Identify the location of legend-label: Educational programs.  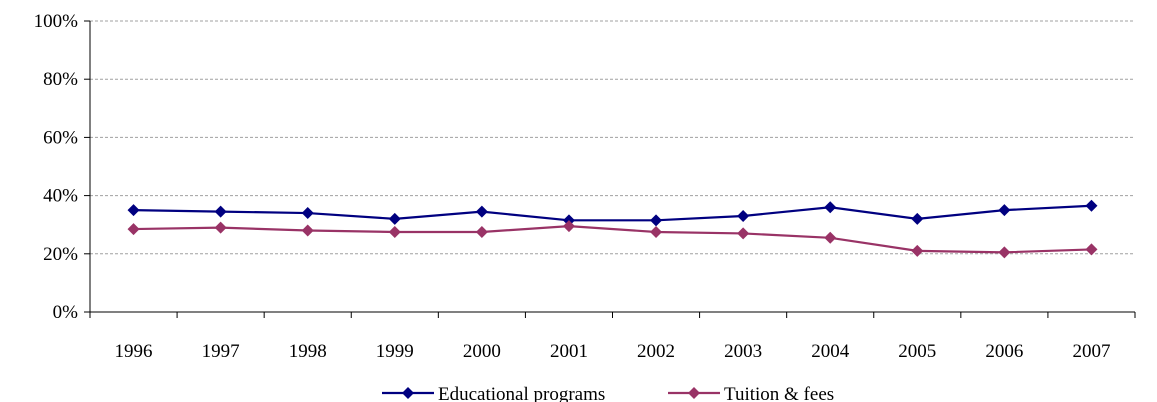
(521, 393).